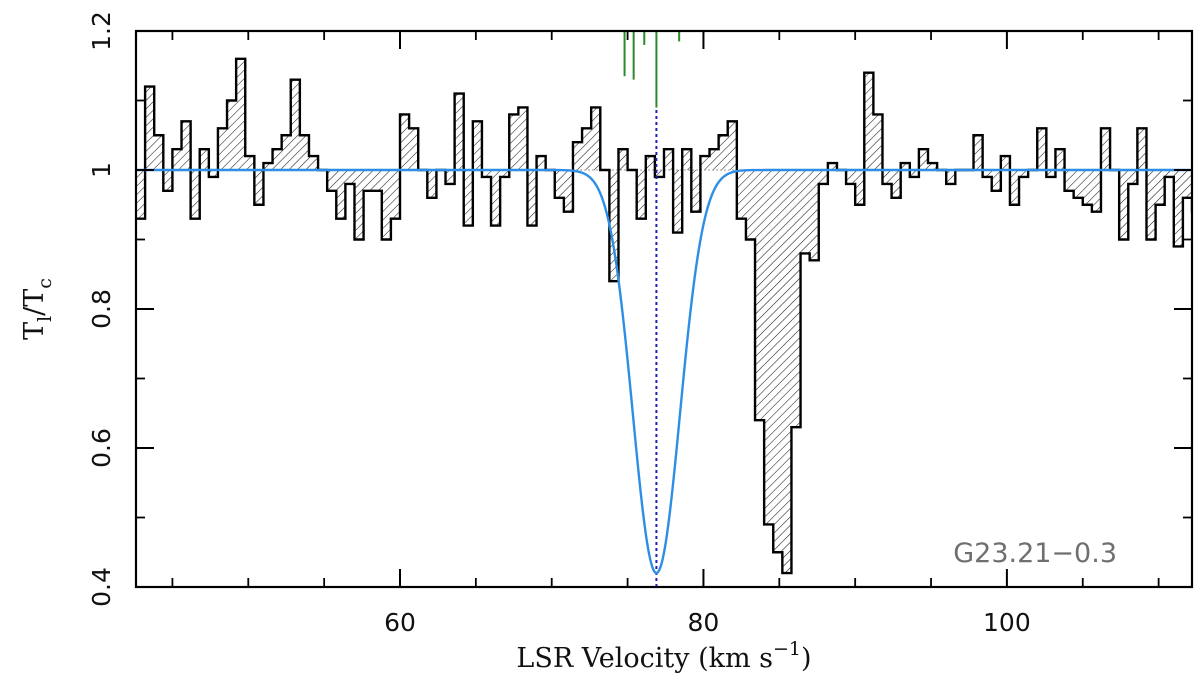  Describe the element at coordinates (45, 319) in the screenshot. I see `y-axis-title-sub1: l` at that location.